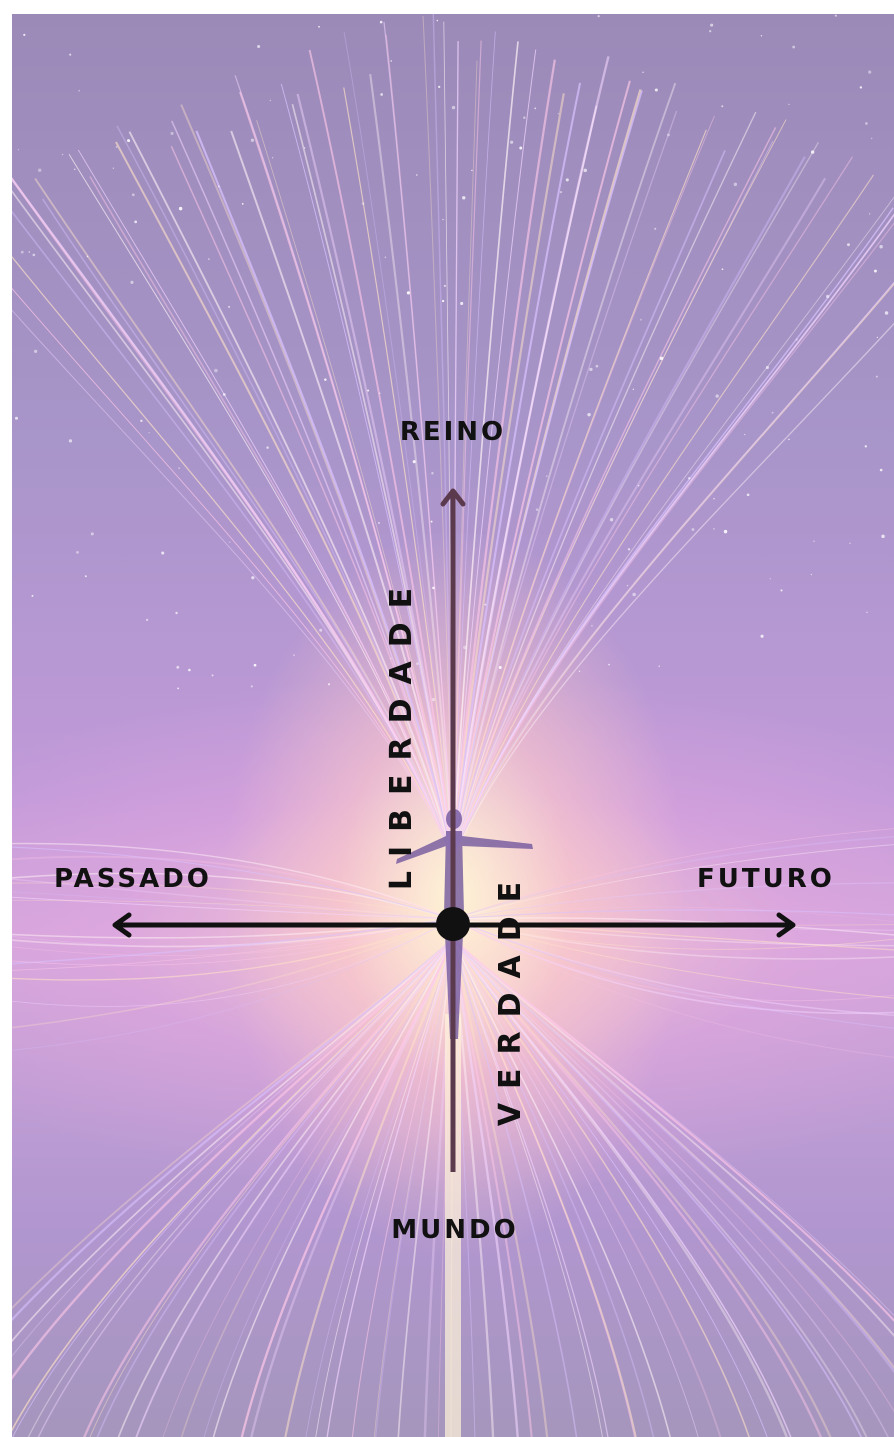 Image resolution: width=894 pixels, height=1437 pixels. What do you see at coordinates (453, 497) in the screenshot?
I see `arrow-up-icon` at bounding box center [453, 497].